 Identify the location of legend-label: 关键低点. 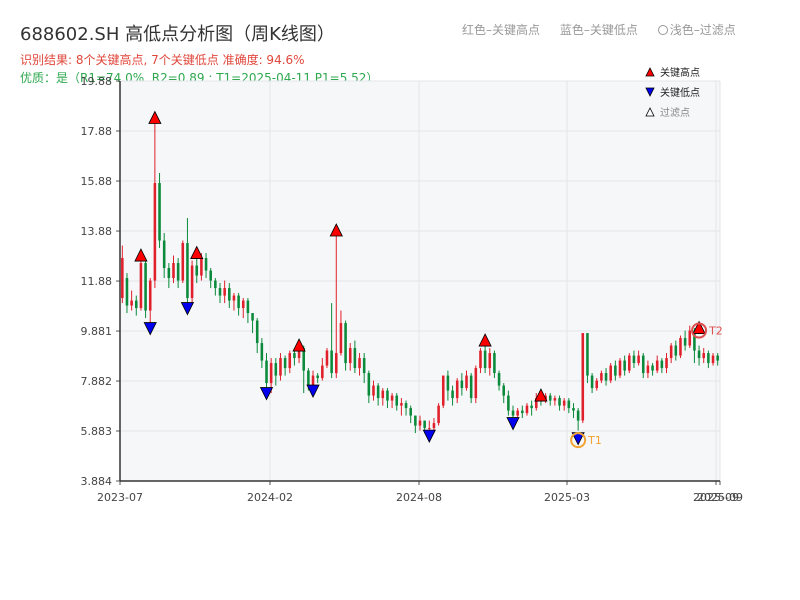
(680, 92).